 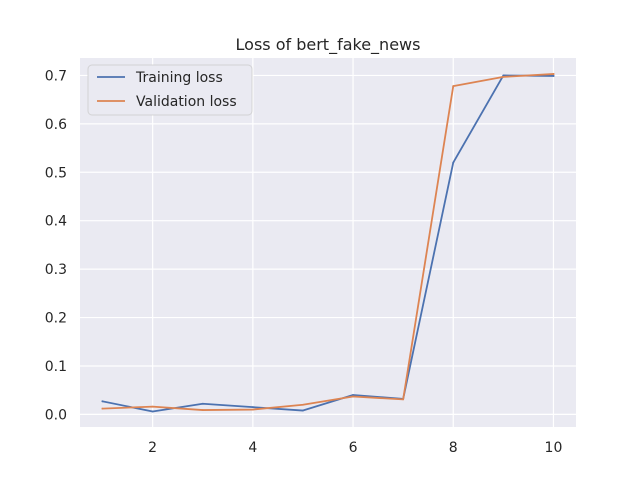 What do you see at coordinates (56, 270) in the screenshot?
I see `y-tick-label: 0.3` at bounding box center [56, 270].